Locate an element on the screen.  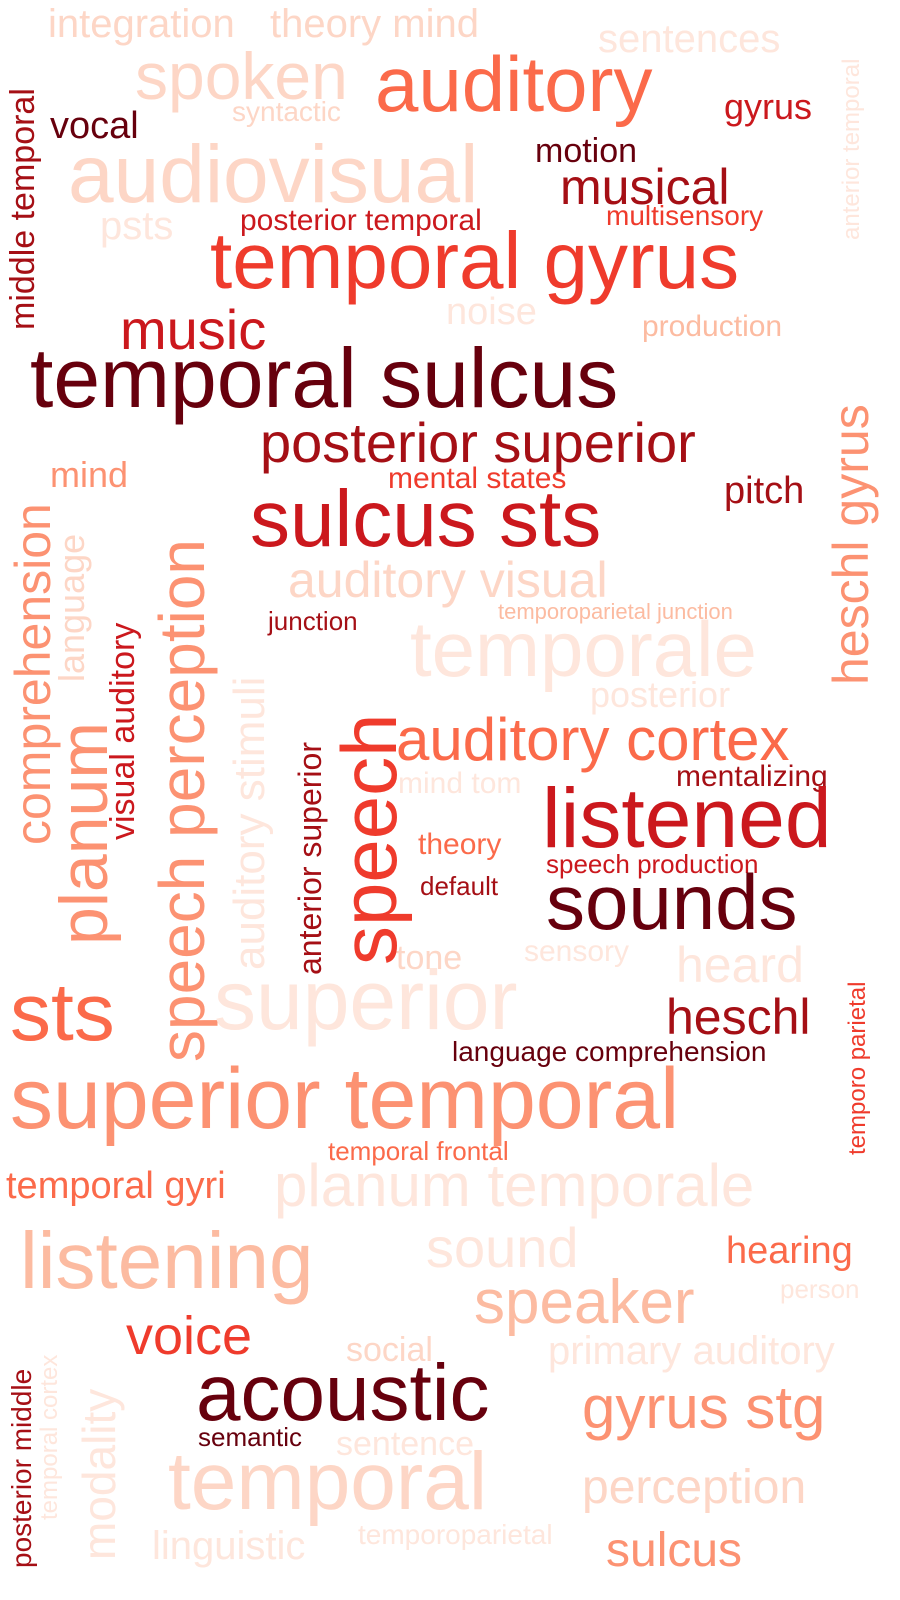
cloud-word: auditory is located at coordinates (514, 83).